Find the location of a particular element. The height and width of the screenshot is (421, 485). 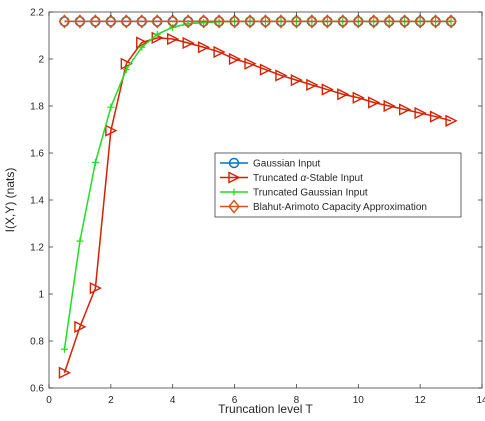

legend-label: Blahut-Arimoto Capacity Approximation is located at coordinates (340, 207).